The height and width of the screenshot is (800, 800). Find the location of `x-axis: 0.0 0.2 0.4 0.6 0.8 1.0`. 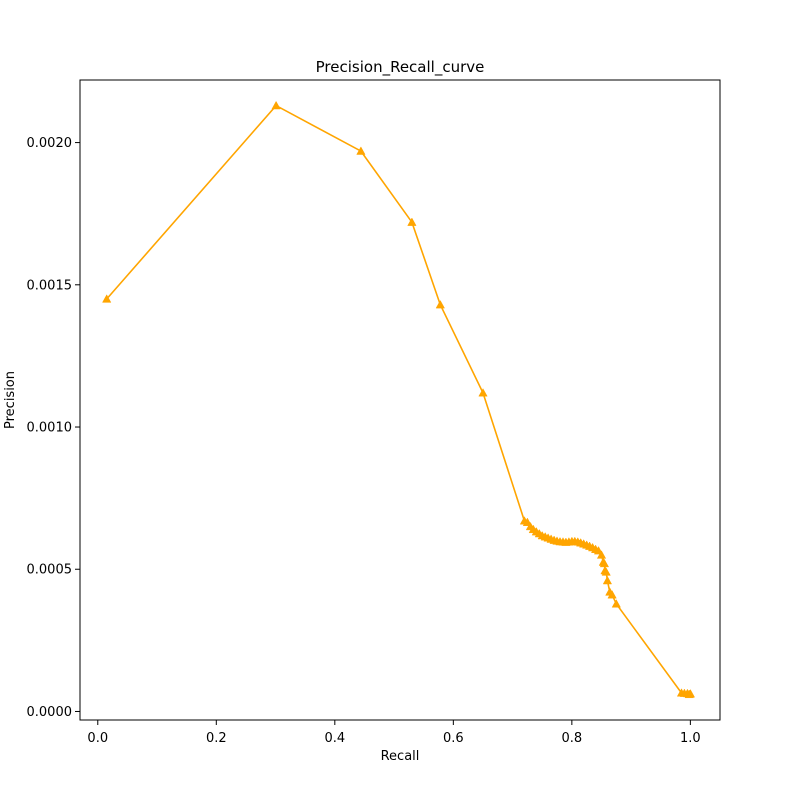

x-axis: 0.0 0.2 0.4 0.6 0.8 1.0 is located at coordinates (394, 733).